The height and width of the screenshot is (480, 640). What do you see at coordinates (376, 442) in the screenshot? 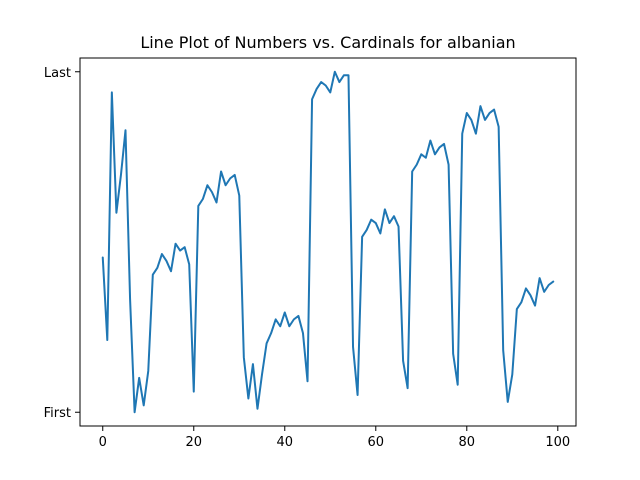
I see `x-tick-label-60: 60` at bounding box center [376, 442].